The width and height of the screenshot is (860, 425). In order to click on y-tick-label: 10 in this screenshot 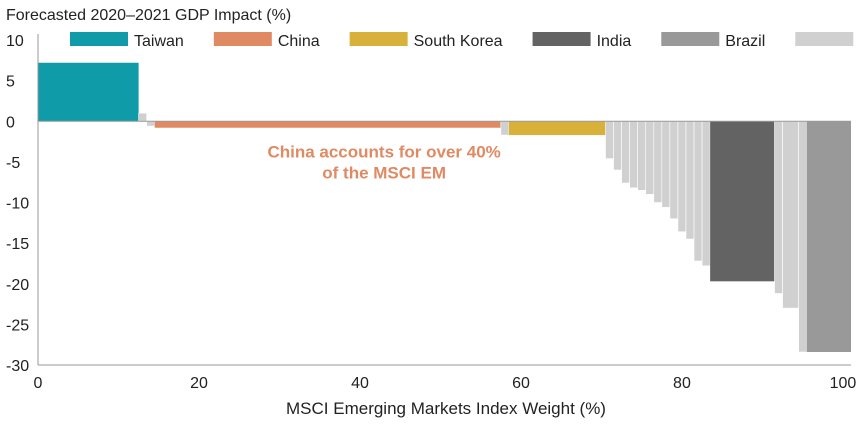, I will do `click(15, 41)`.